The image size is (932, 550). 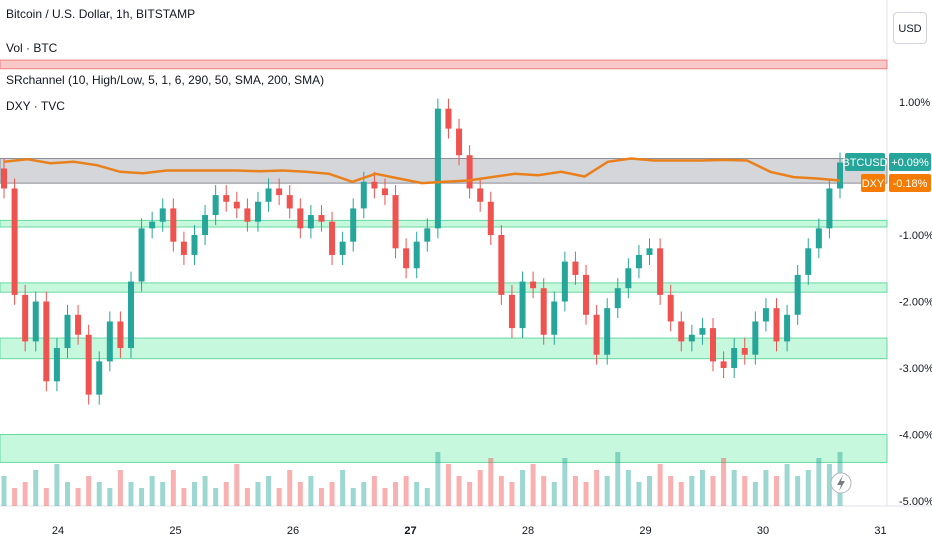 I want to click on x-tick-label: 27, so click(x=410, y=531).